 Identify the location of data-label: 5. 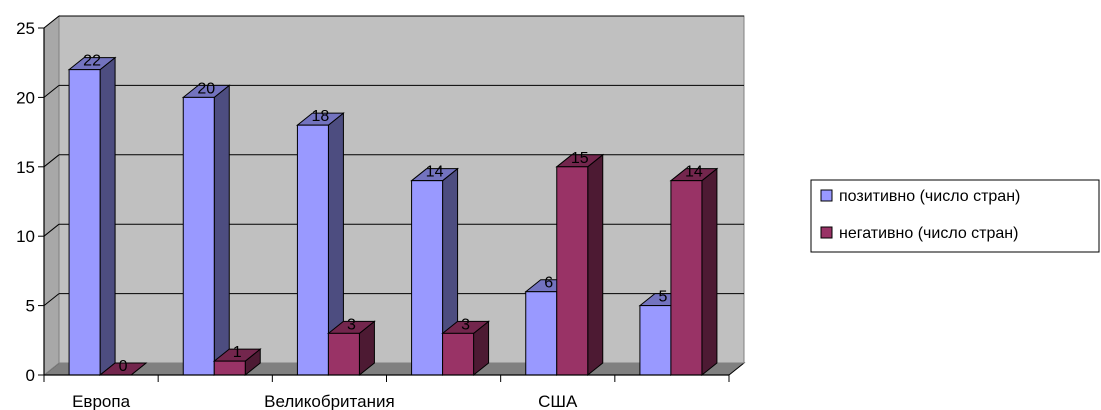
(662, 297).